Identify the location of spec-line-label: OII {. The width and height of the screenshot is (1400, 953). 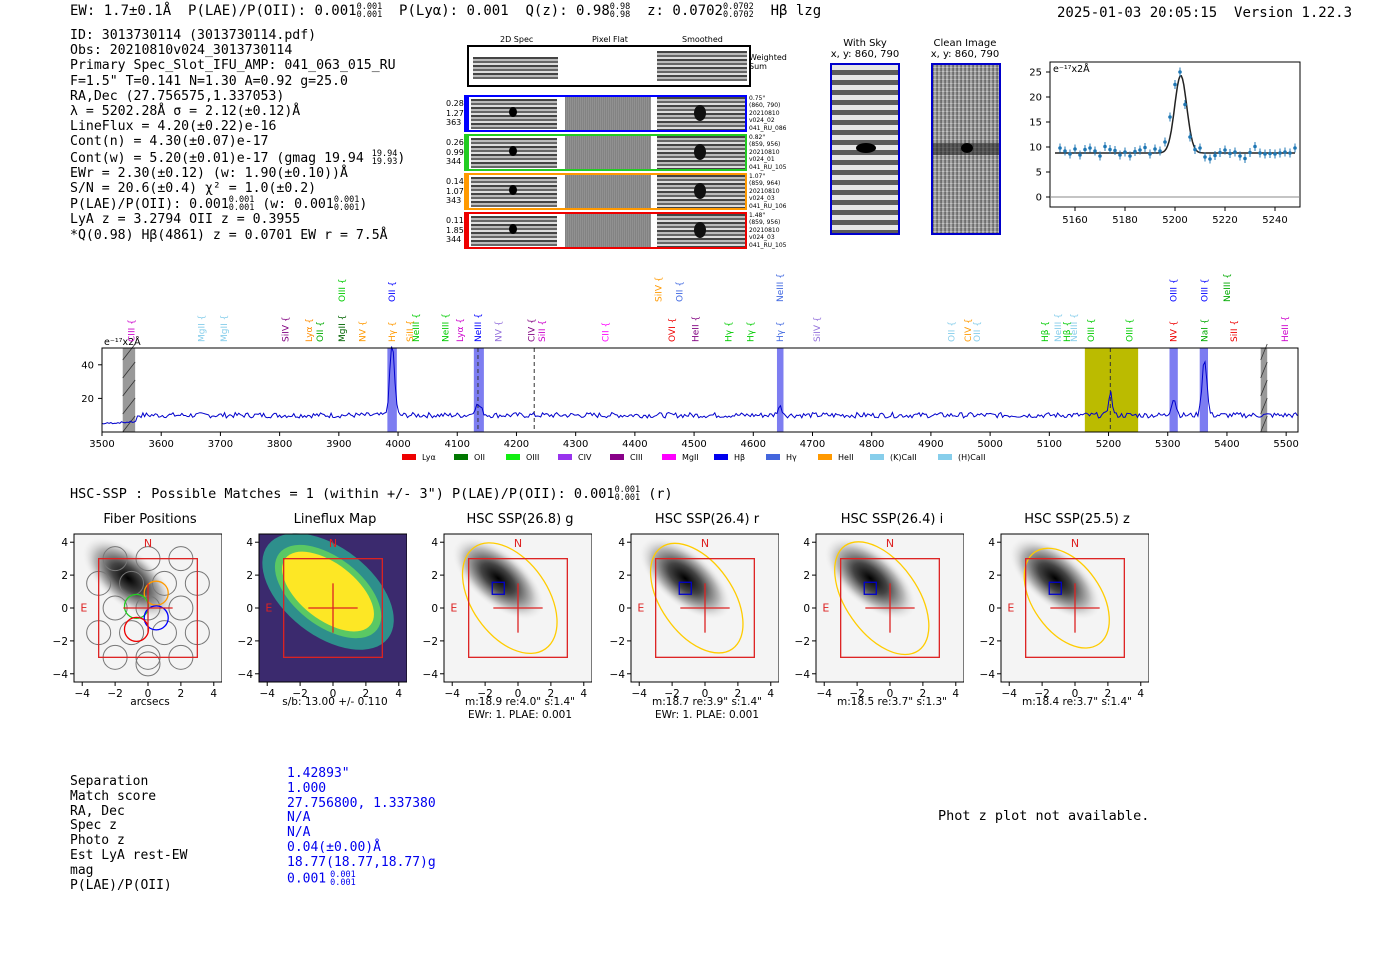
(978, 331).